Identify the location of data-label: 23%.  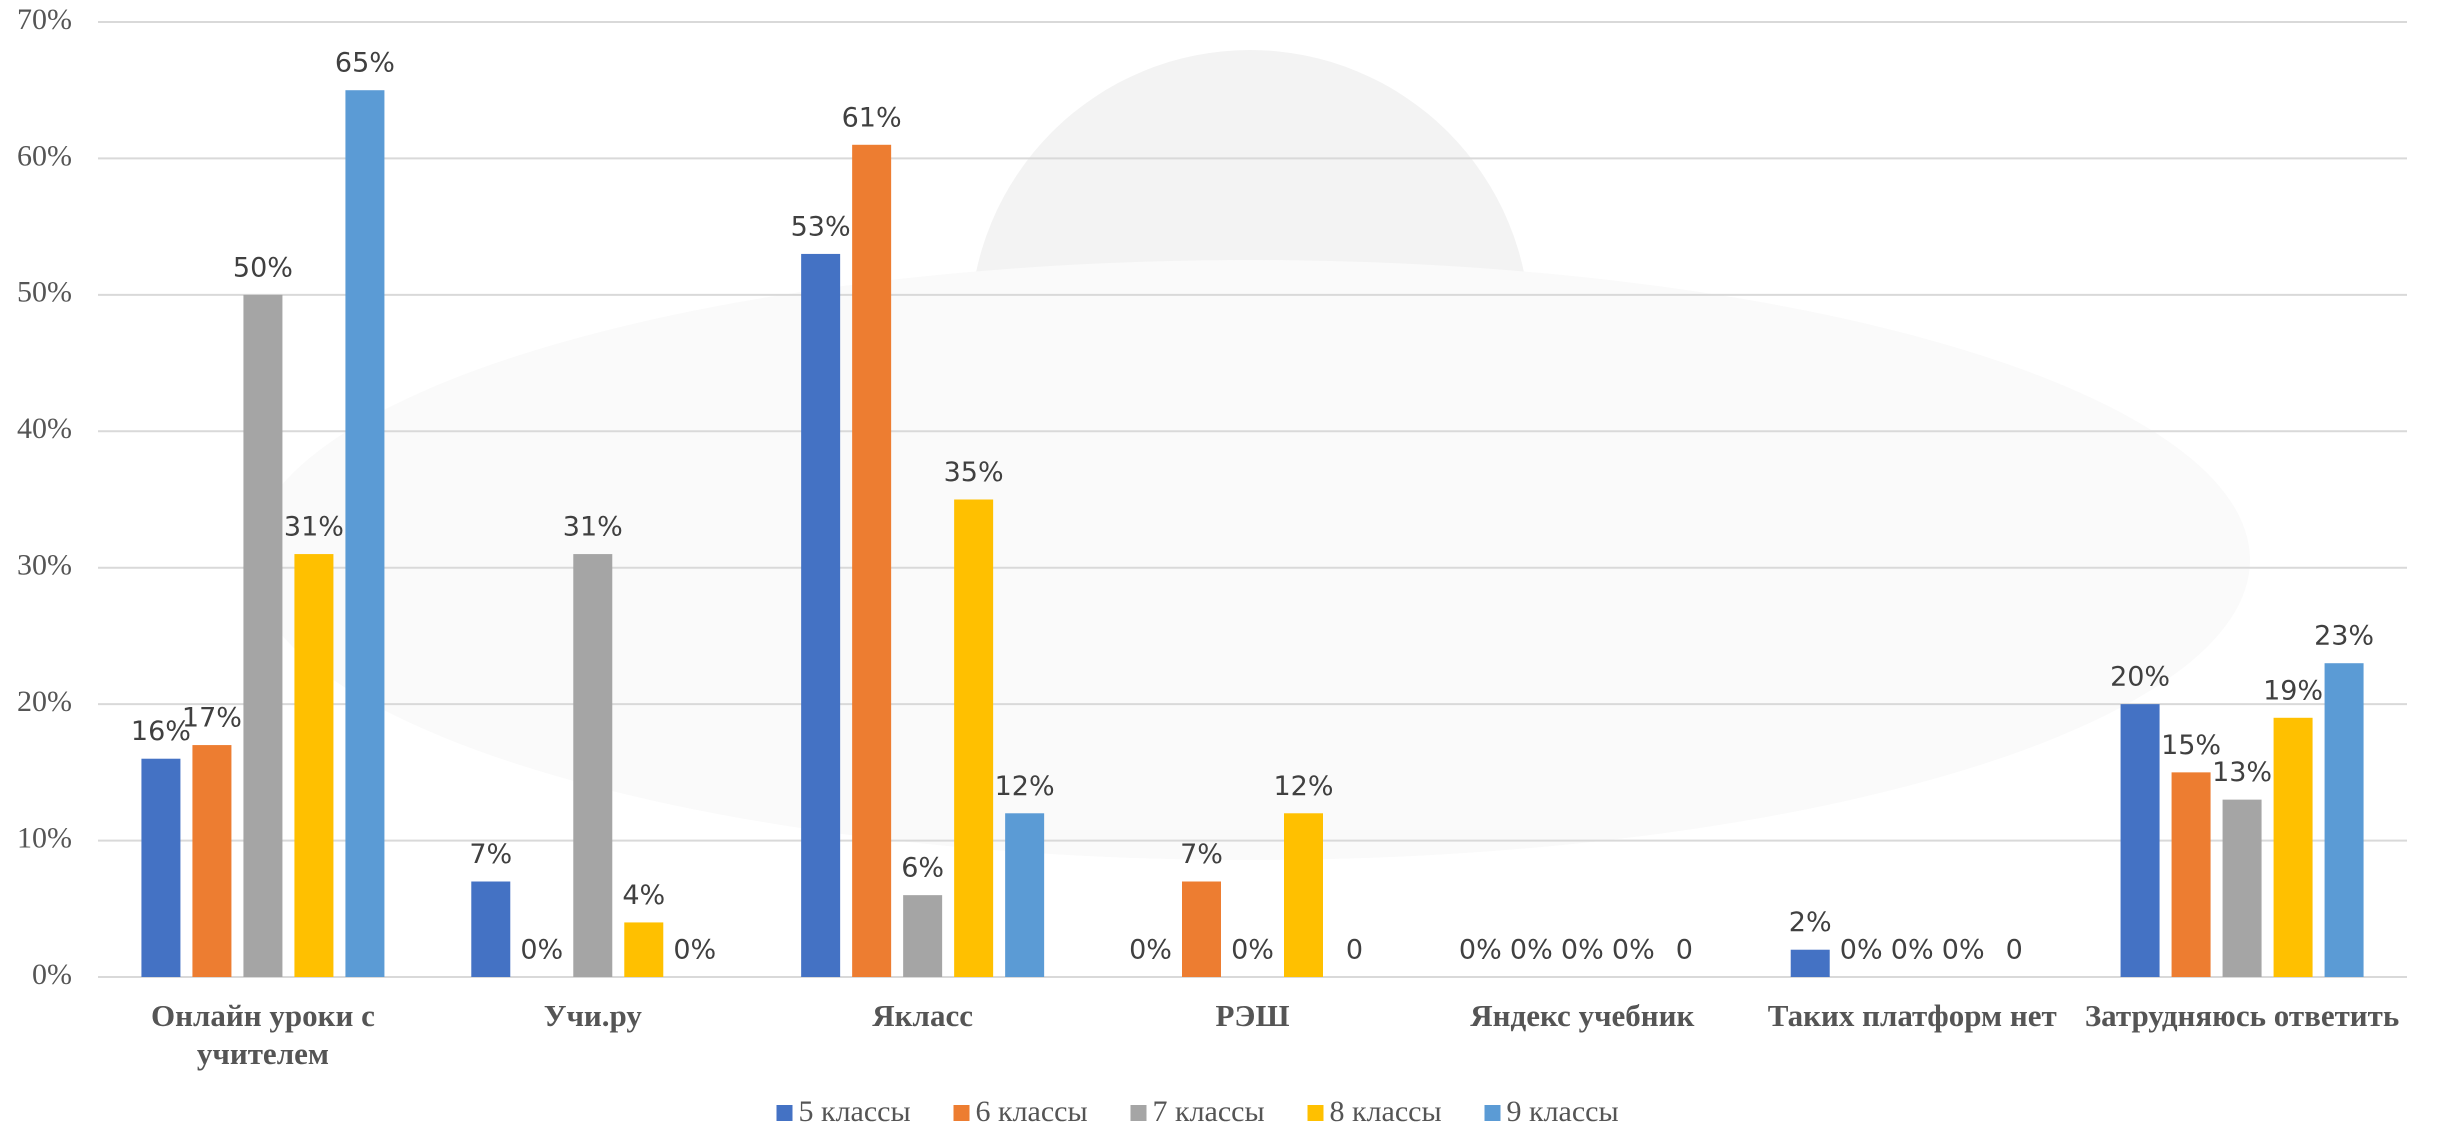
(2344, 636).